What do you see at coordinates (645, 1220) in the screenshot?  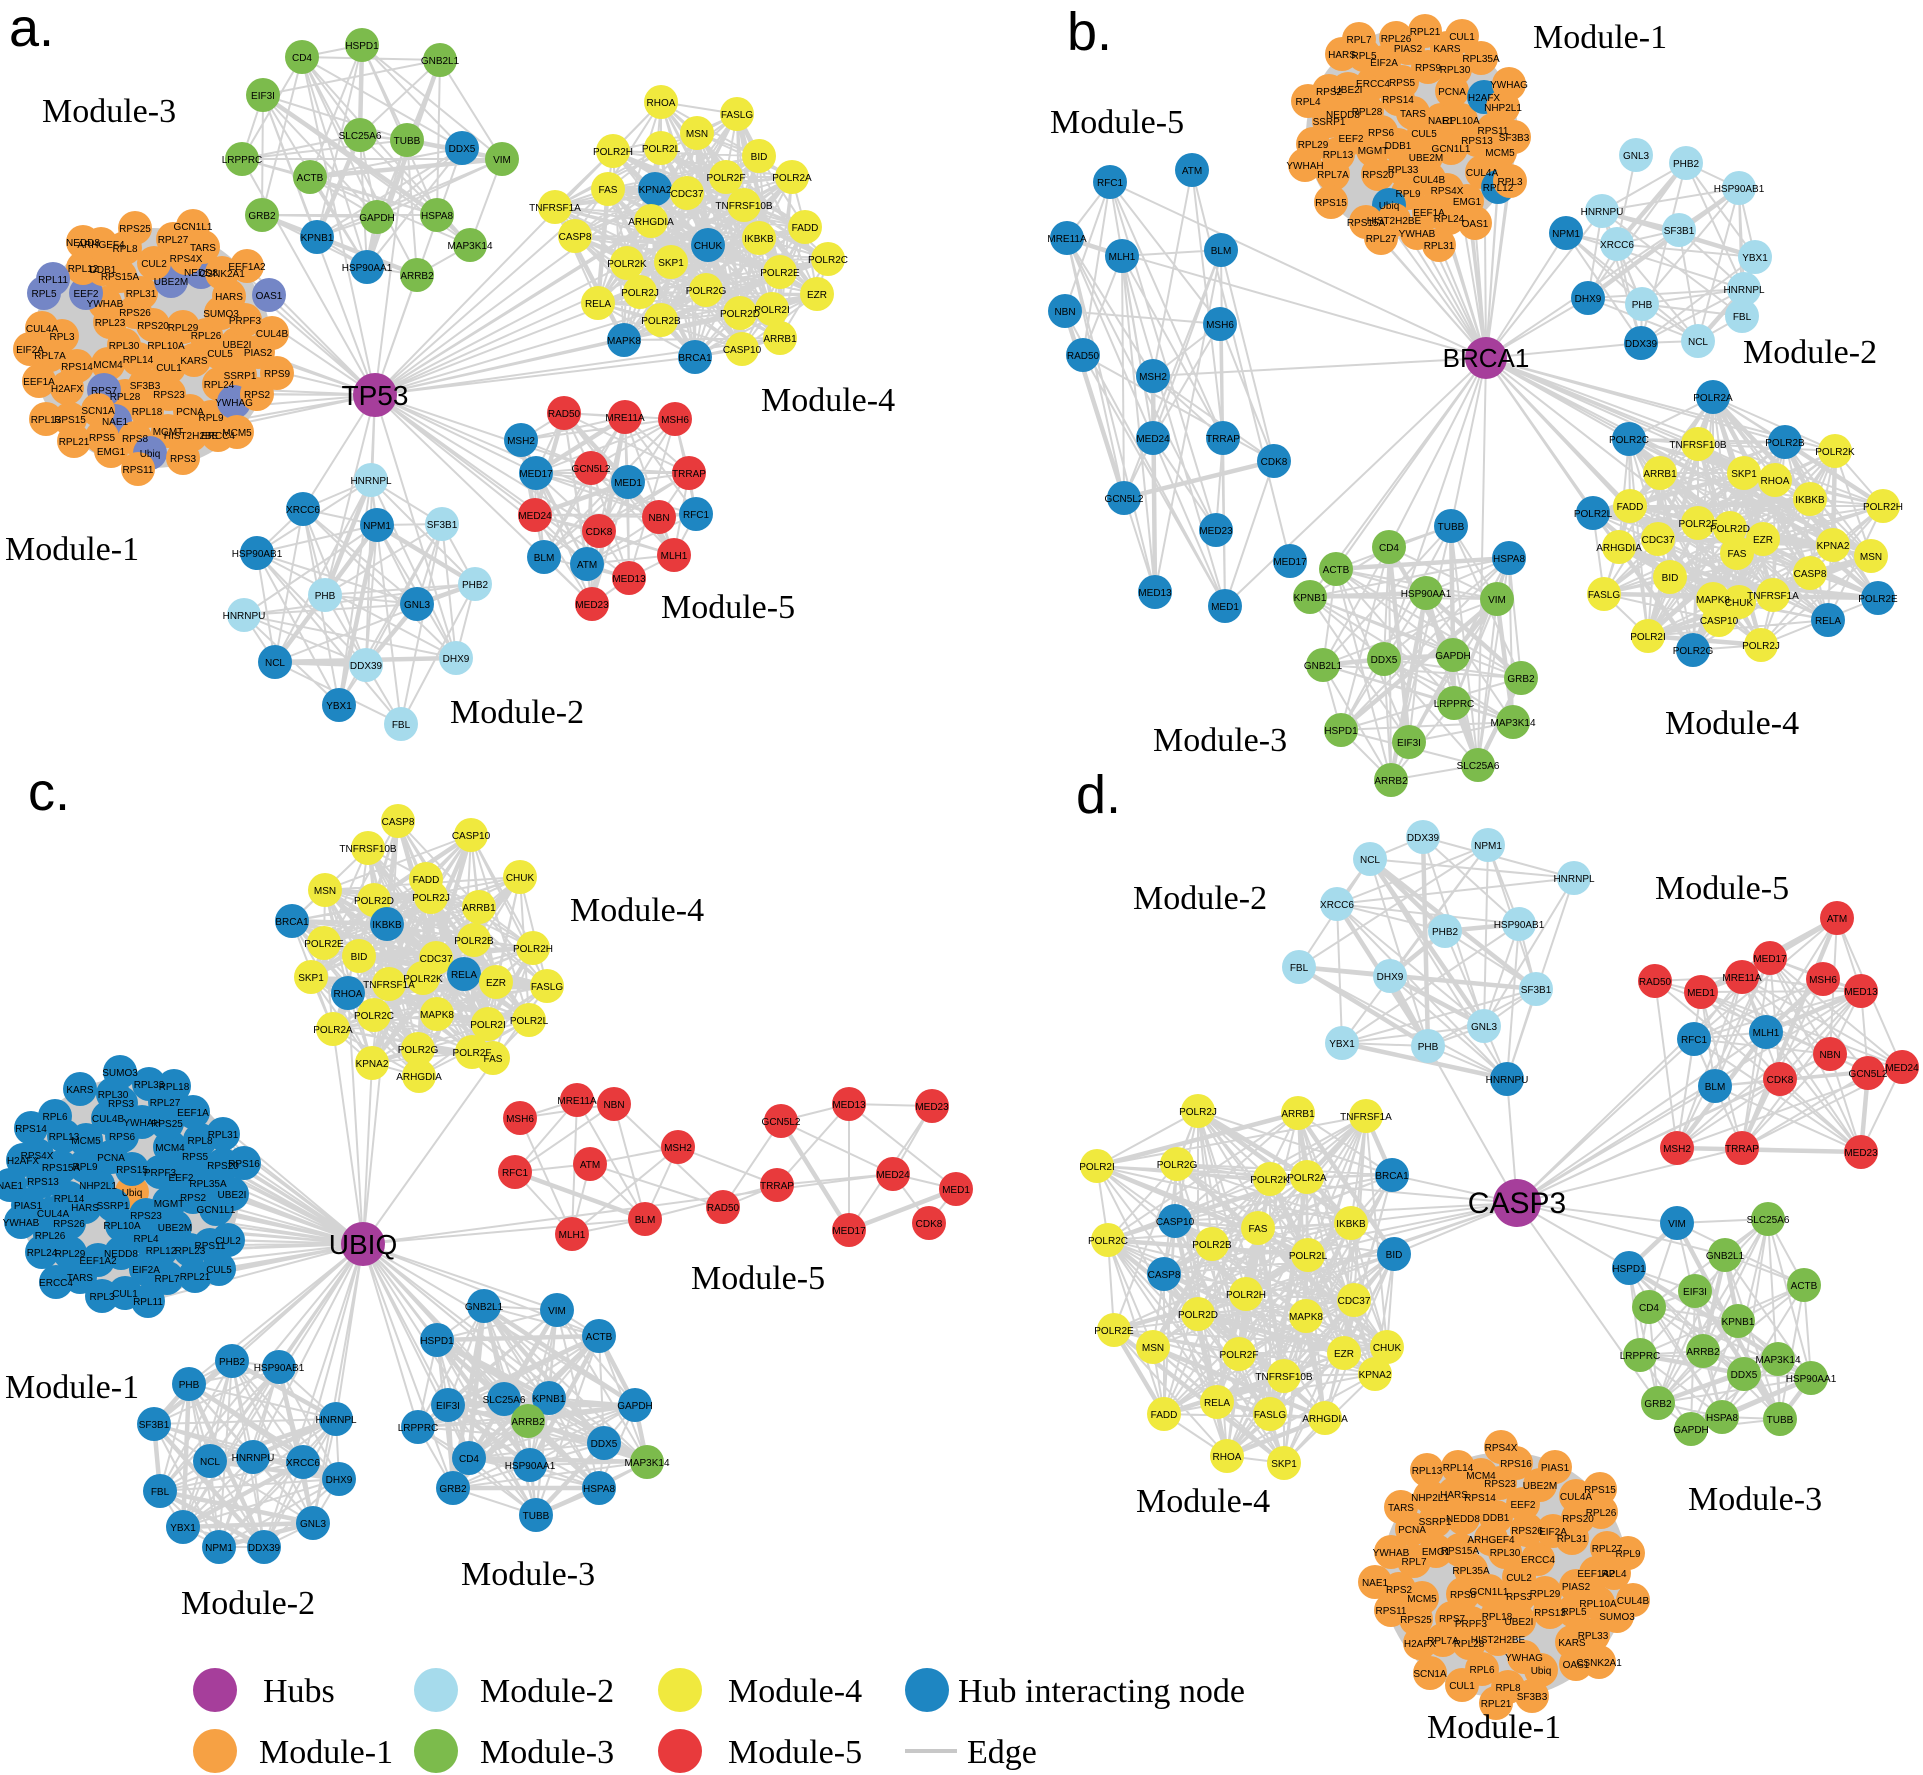 I see `svg-text: BLM` at bounding box center [645, 1220].